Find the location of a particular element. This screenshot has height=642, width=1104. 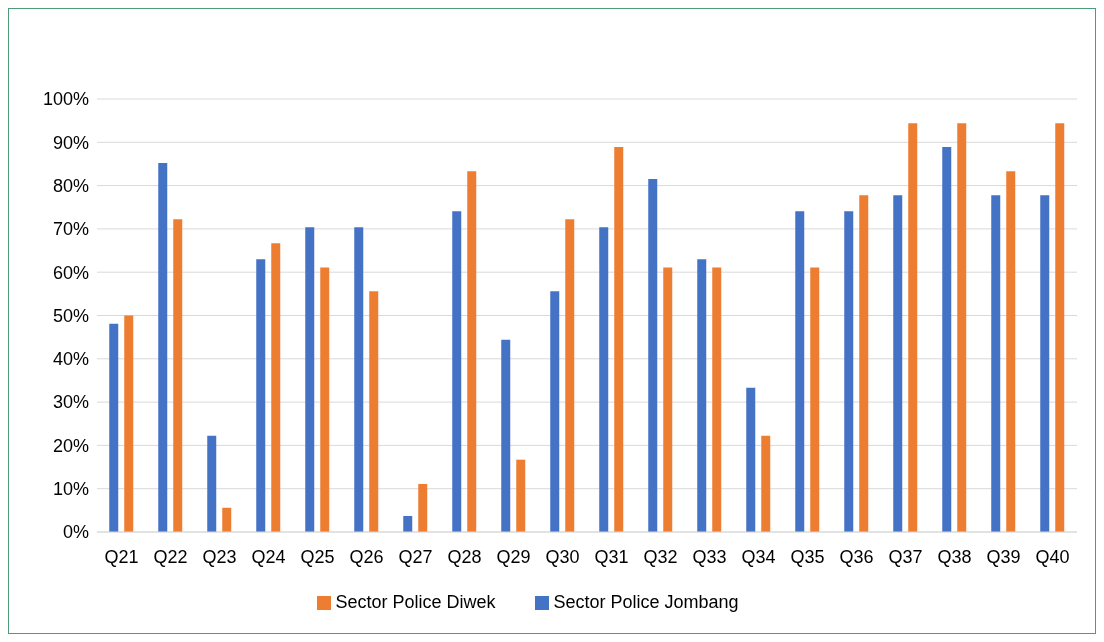

x-tick-label: Q36 is located at coordinates (856, 556).